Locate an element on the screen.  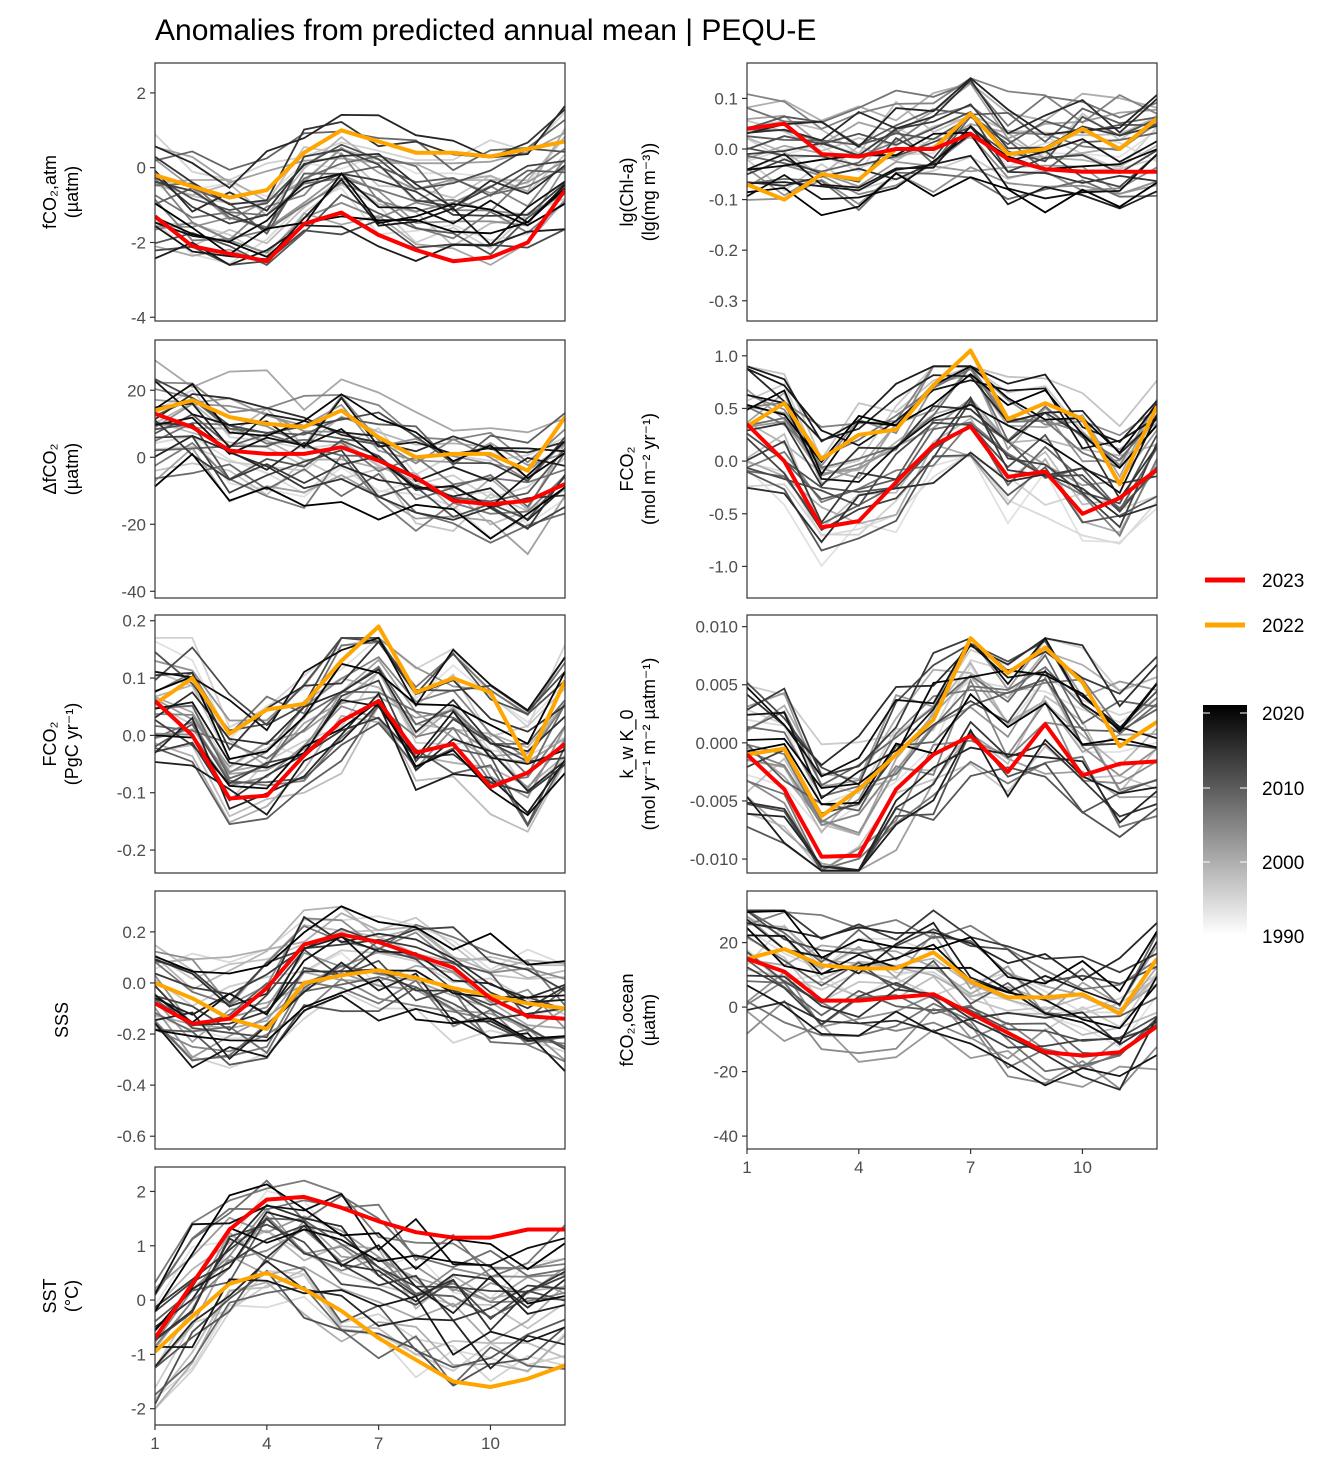
y-tick-label: -0.2 is located at coordinates (131, 850).